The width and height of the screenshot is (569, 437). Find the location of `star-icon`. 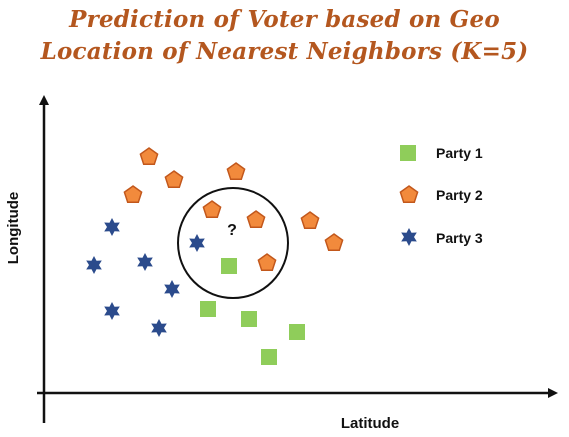

star-icon is located at coordinates (409, 237).